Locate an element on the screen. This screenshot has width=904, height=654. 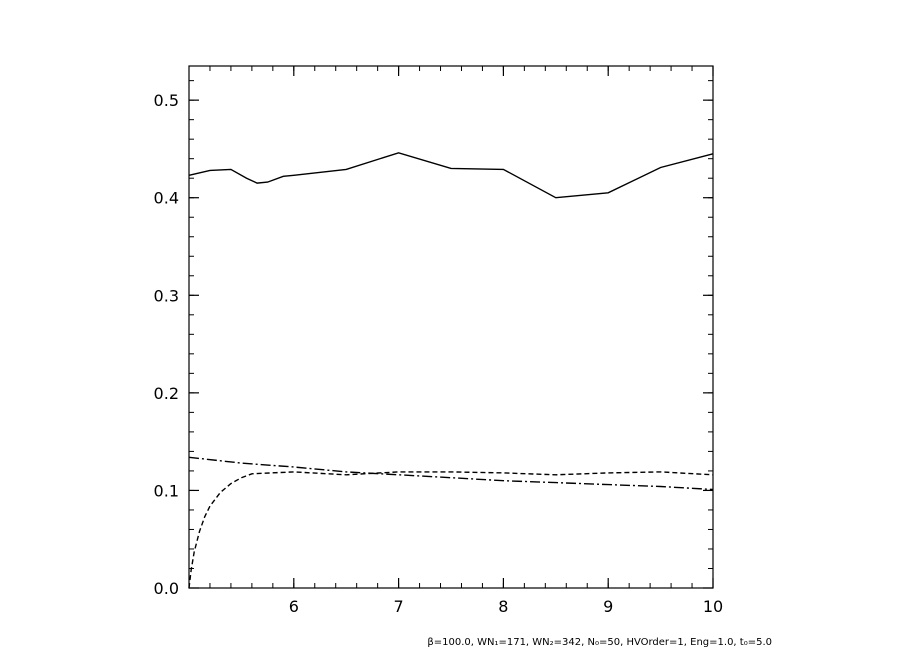
x-tick-label: 10 is located at coordinates (713, 606).